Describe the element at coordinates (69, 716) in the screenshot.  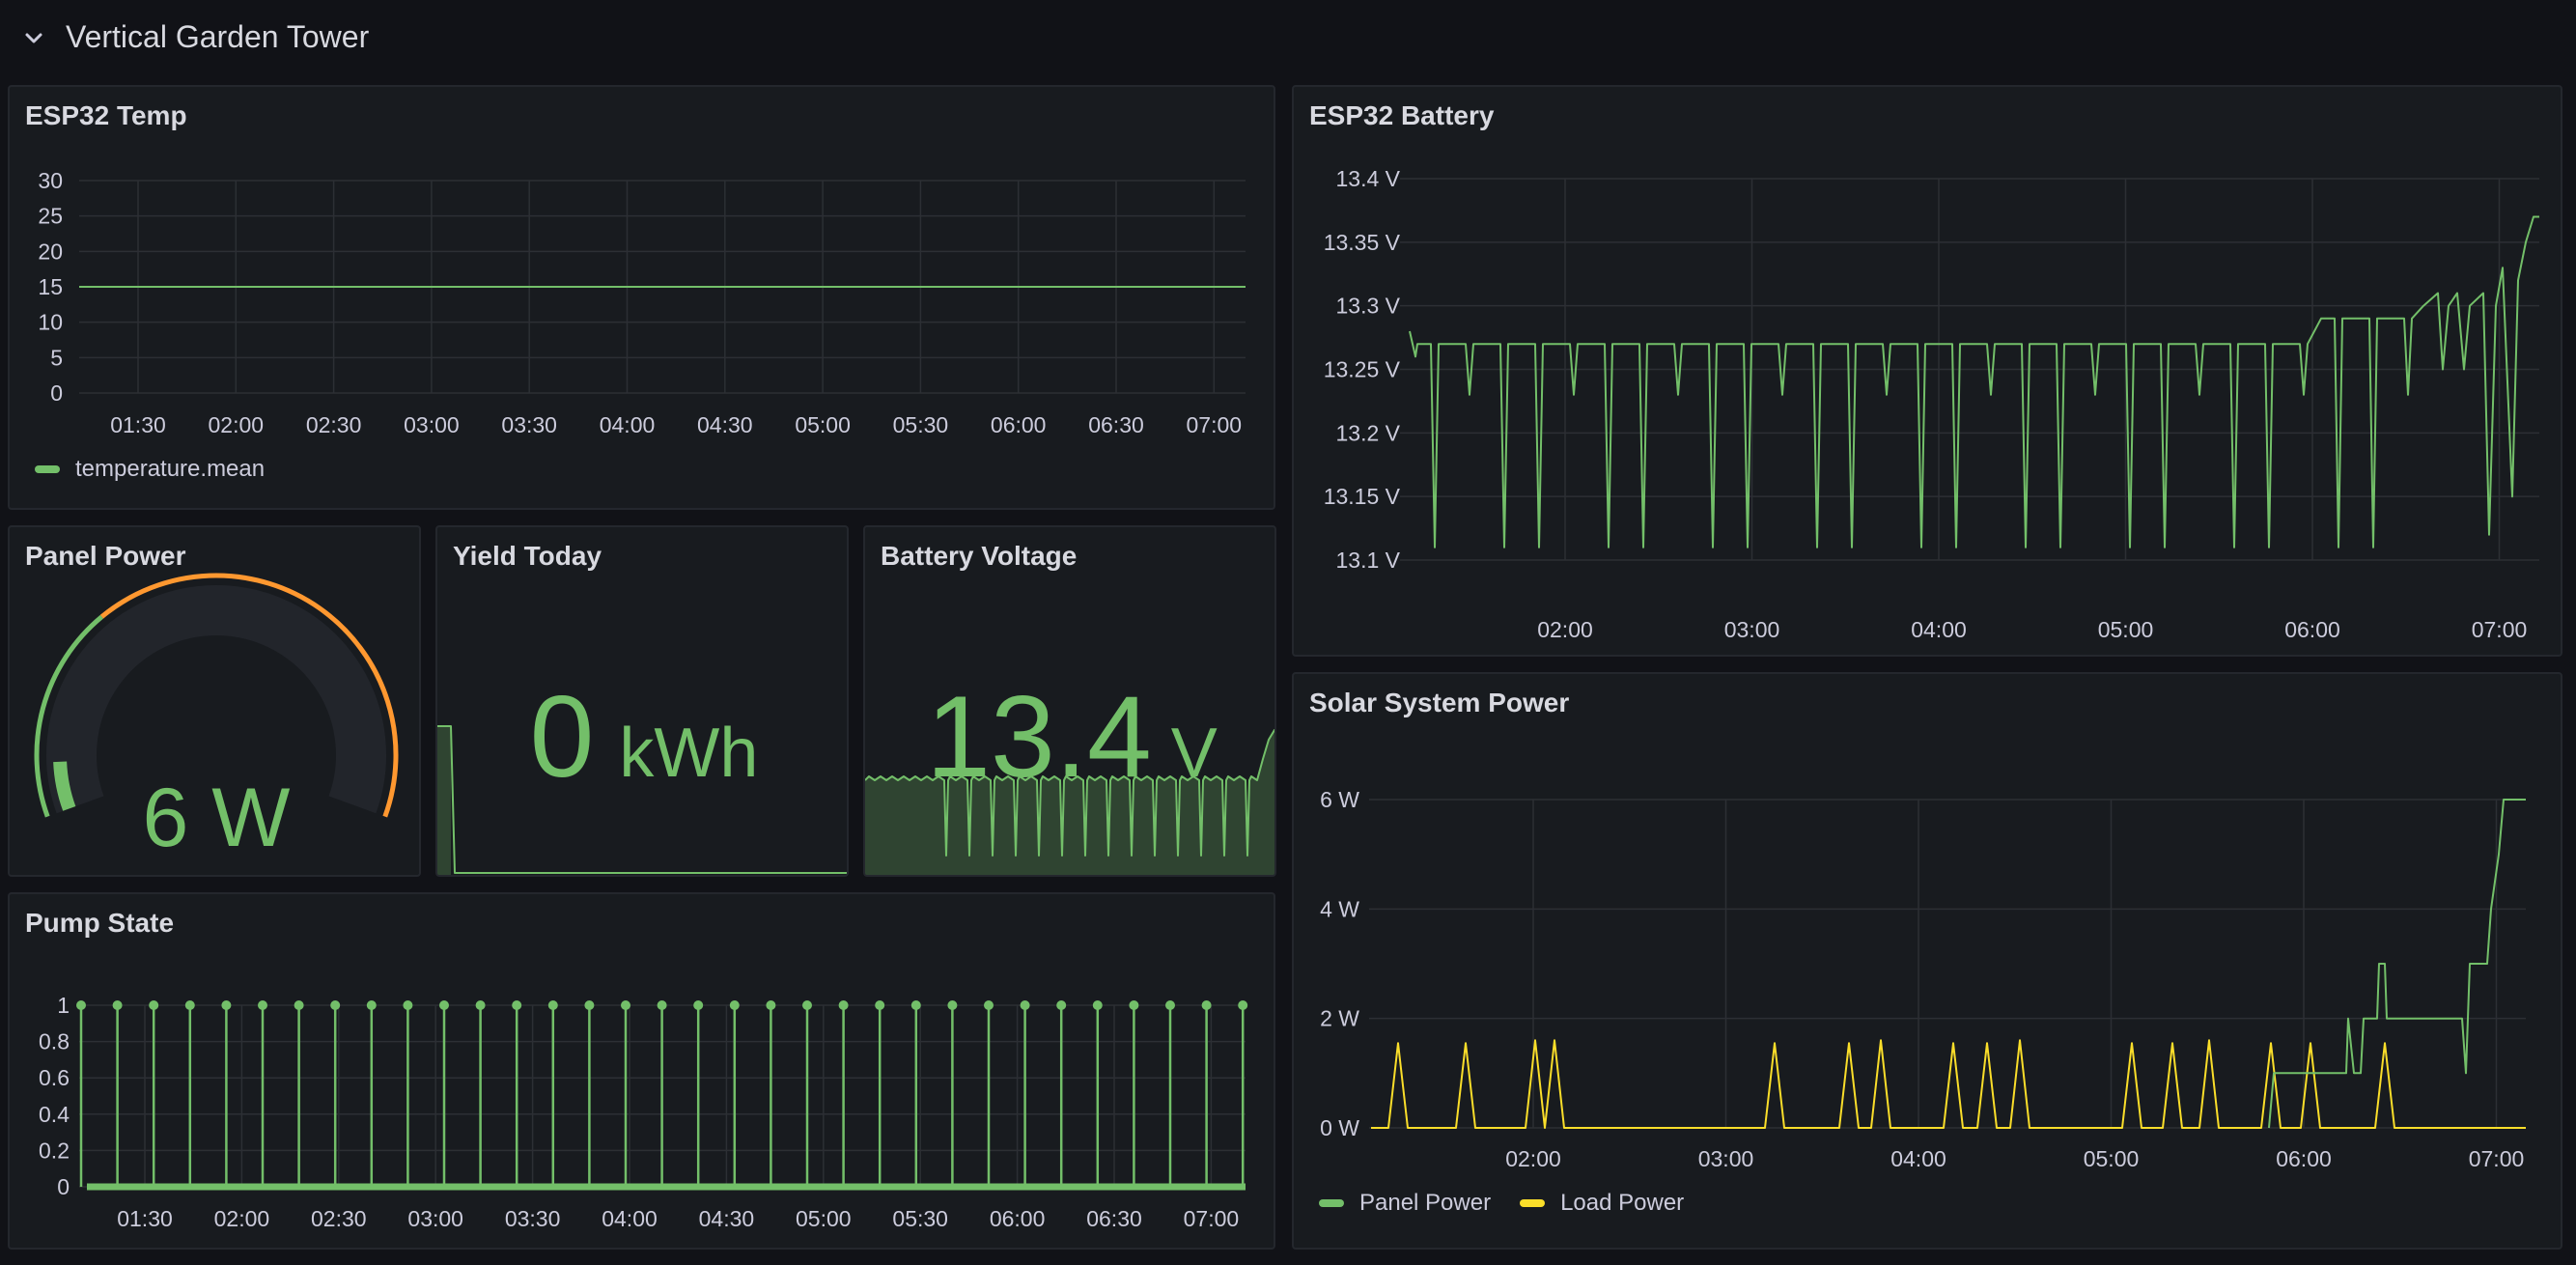
I see `gauge-threshold-green` at that location.